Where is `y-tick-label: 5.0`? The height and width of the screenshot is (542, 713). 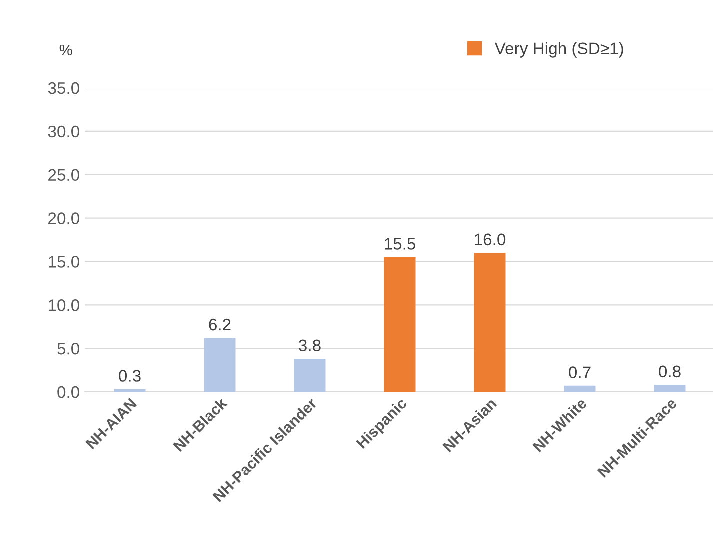
y-tick-label: 5.0 is located at coordinates (69, 348).